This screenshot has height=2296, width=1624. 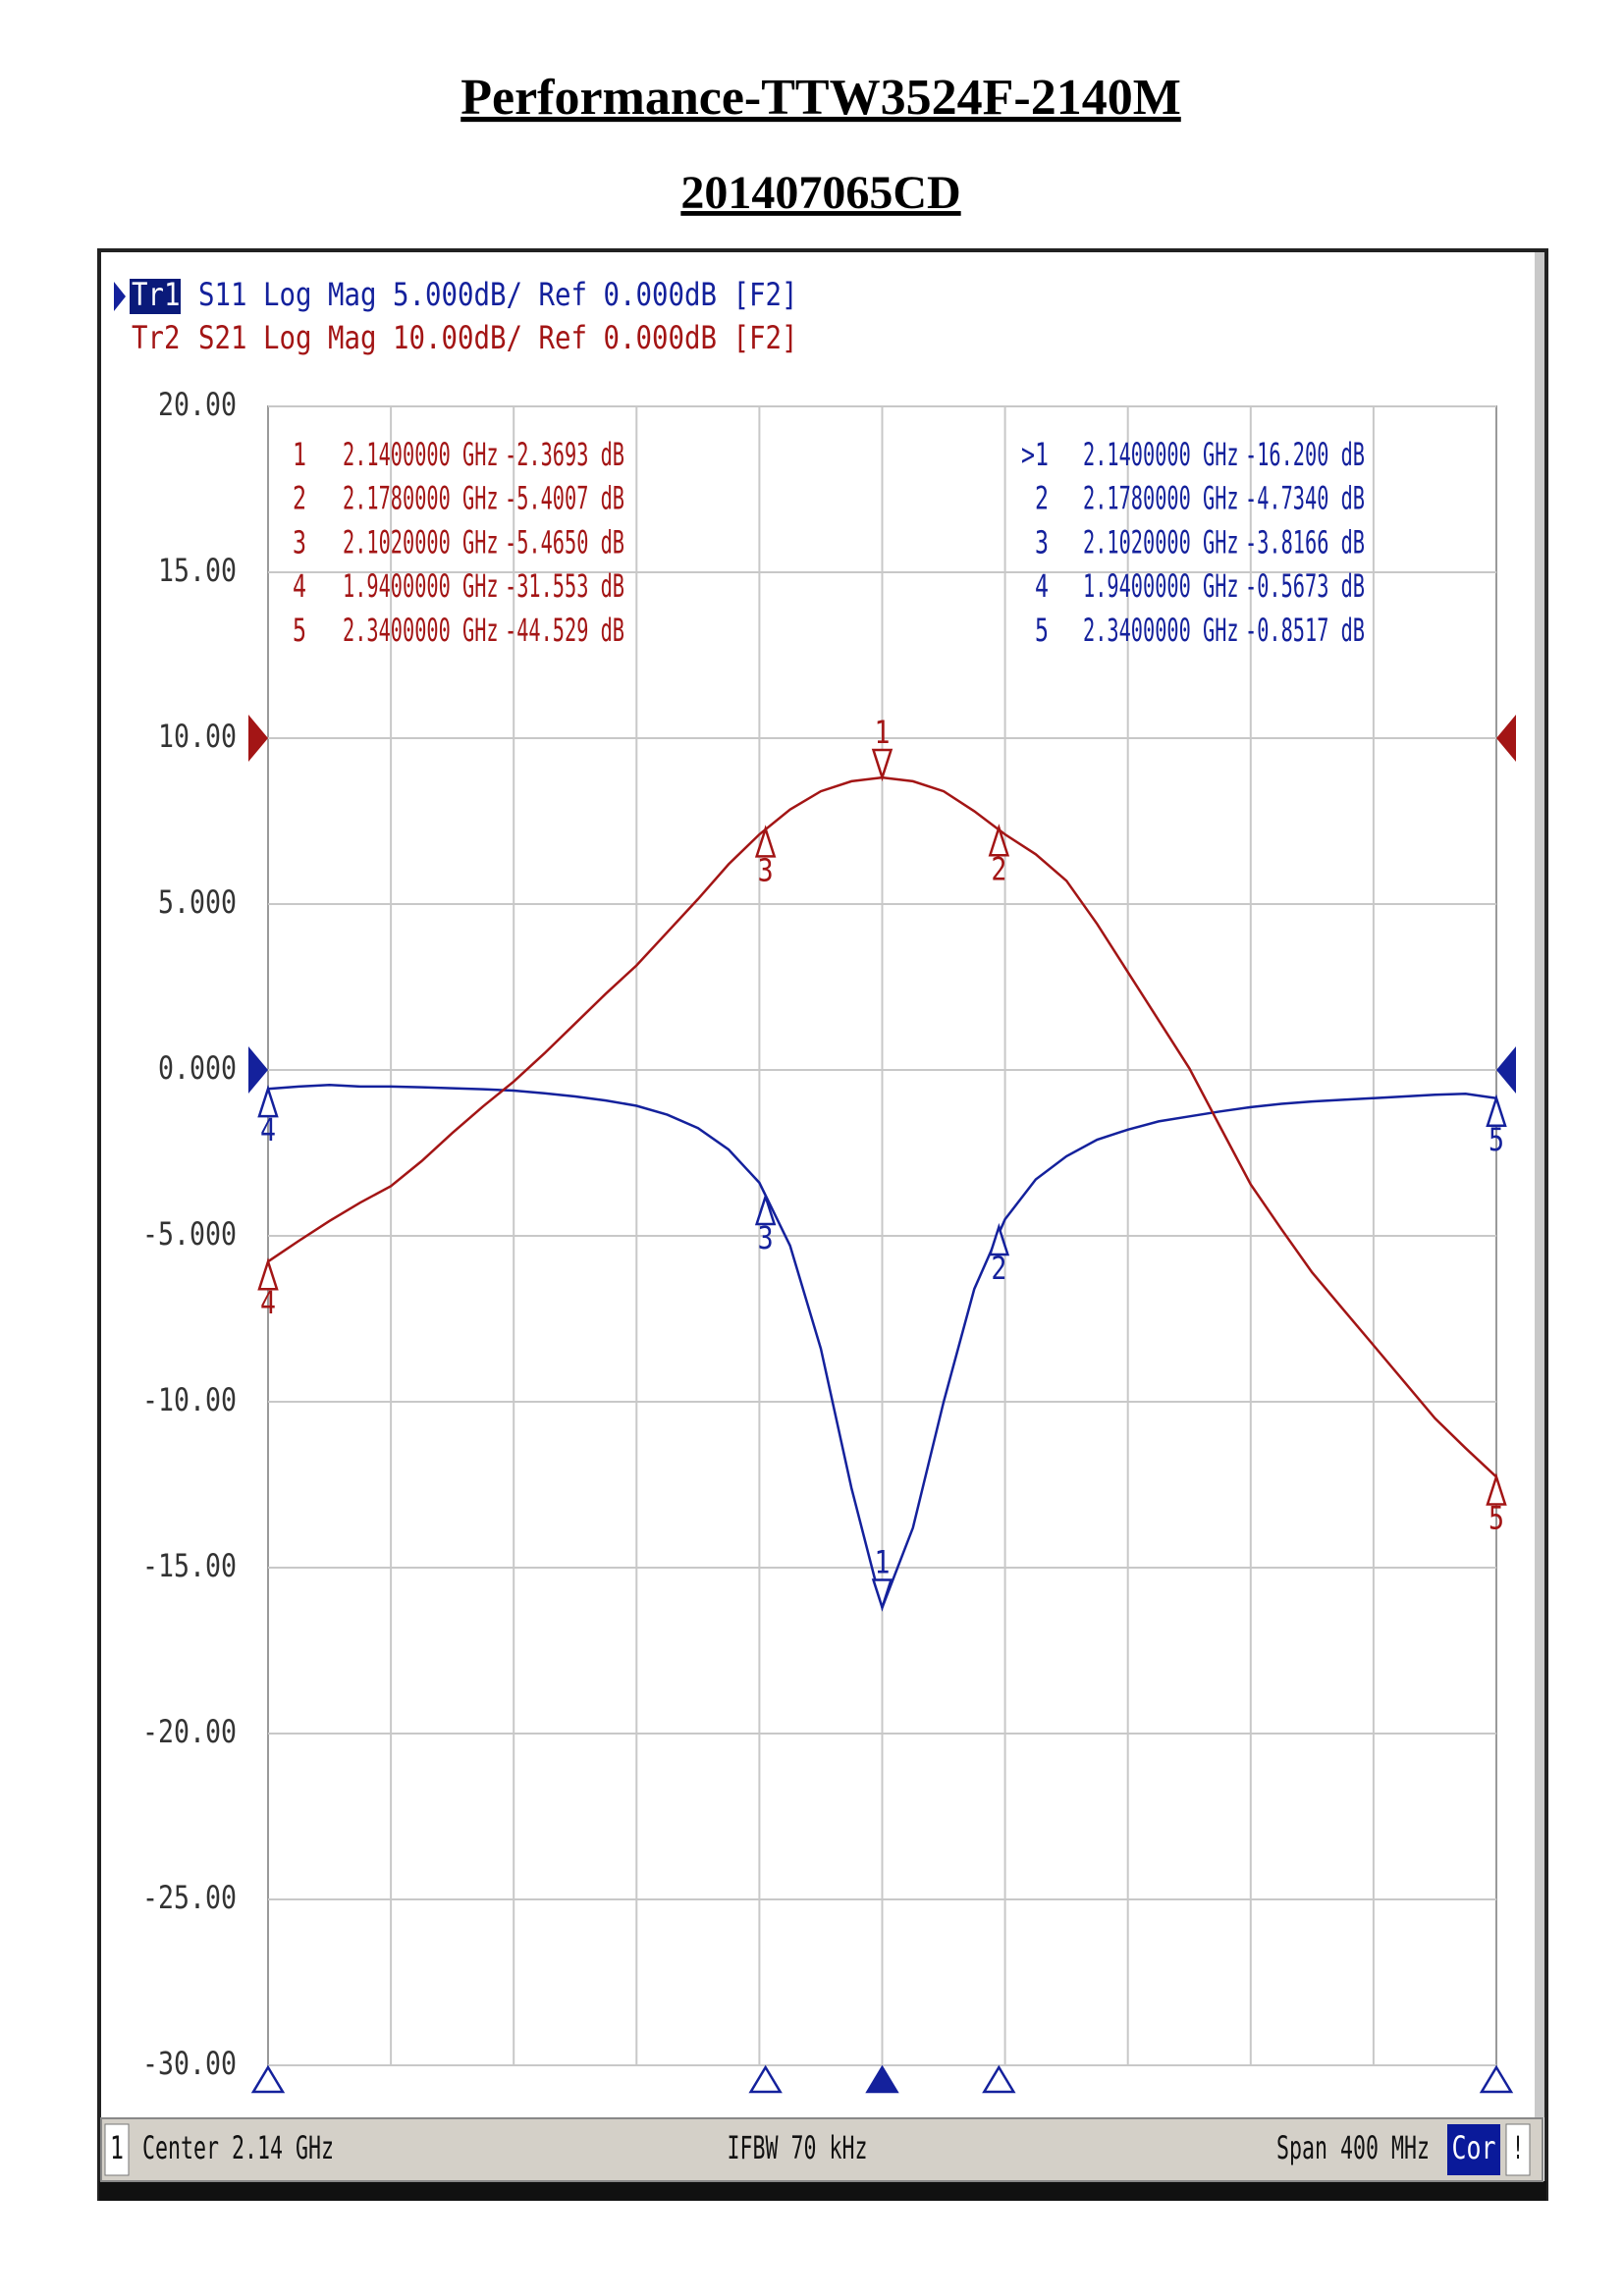 I want to click on y-tick-label: -30.00, so click(x=189, y=2063).